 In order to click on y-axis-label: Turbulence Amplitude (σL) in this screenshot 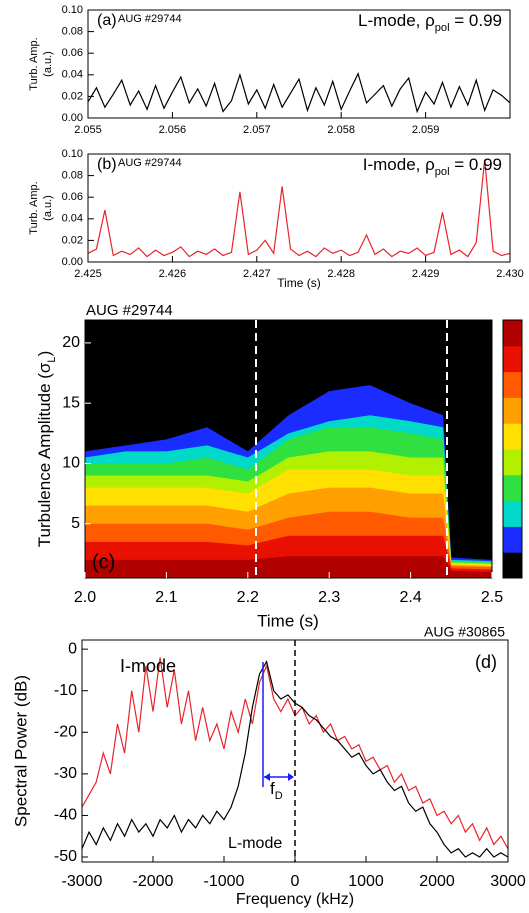, I will do `click(46, 449)`.